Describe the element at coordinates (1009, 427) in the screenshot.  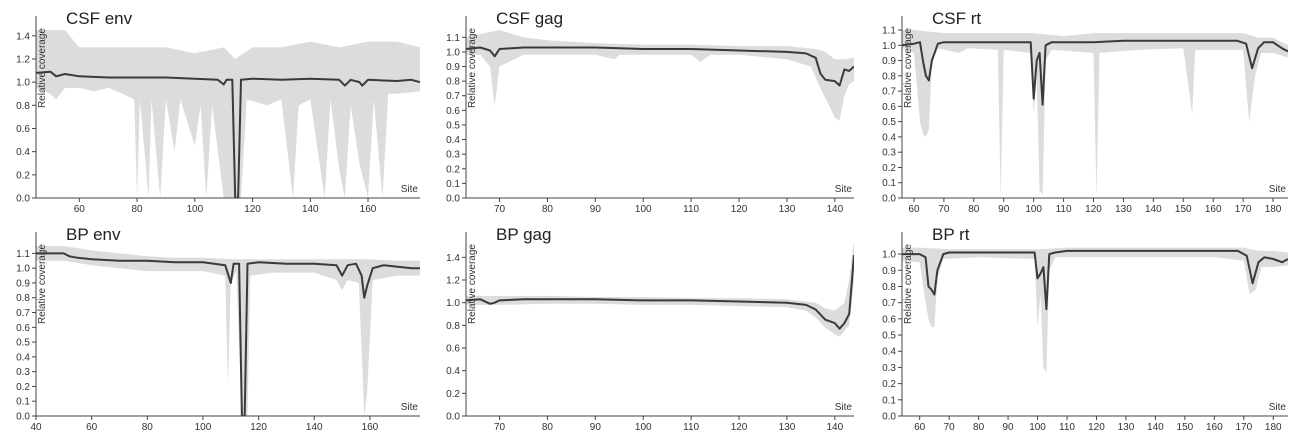
I see `x-tick-label-bp-rt: 90` at that location.